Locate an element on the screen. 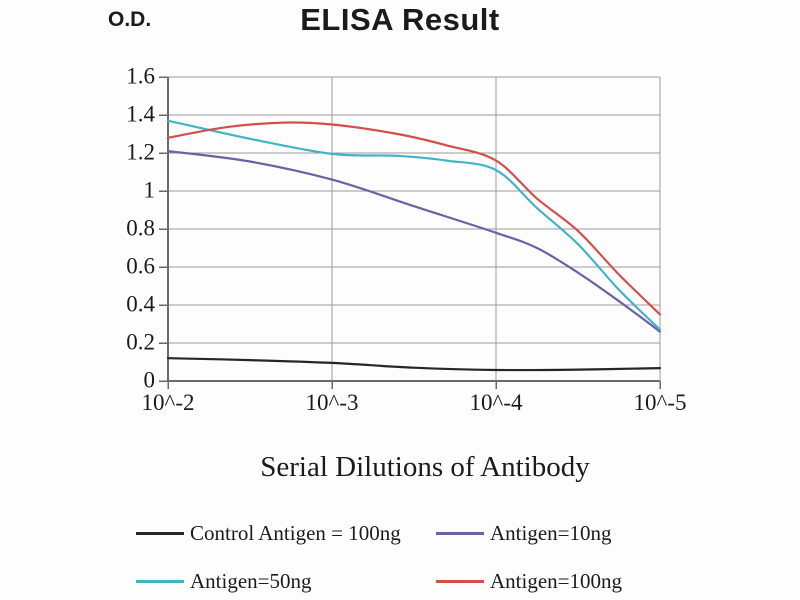  legend-item-label: Antigen=10ng is located at coordinates (551, 533).